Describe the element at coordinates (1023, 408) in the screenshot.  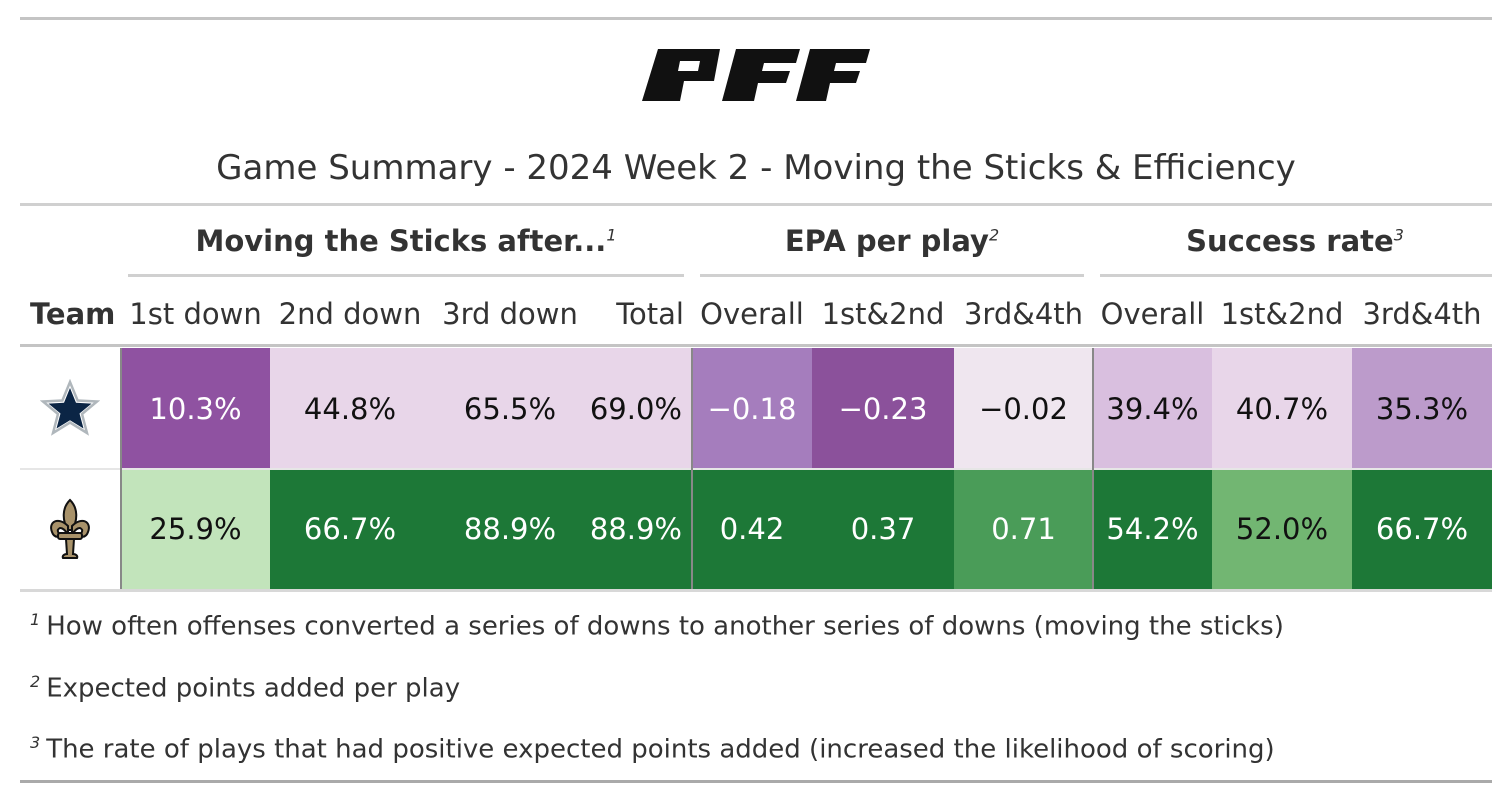
I see `table-cell: −0.02` at that location.